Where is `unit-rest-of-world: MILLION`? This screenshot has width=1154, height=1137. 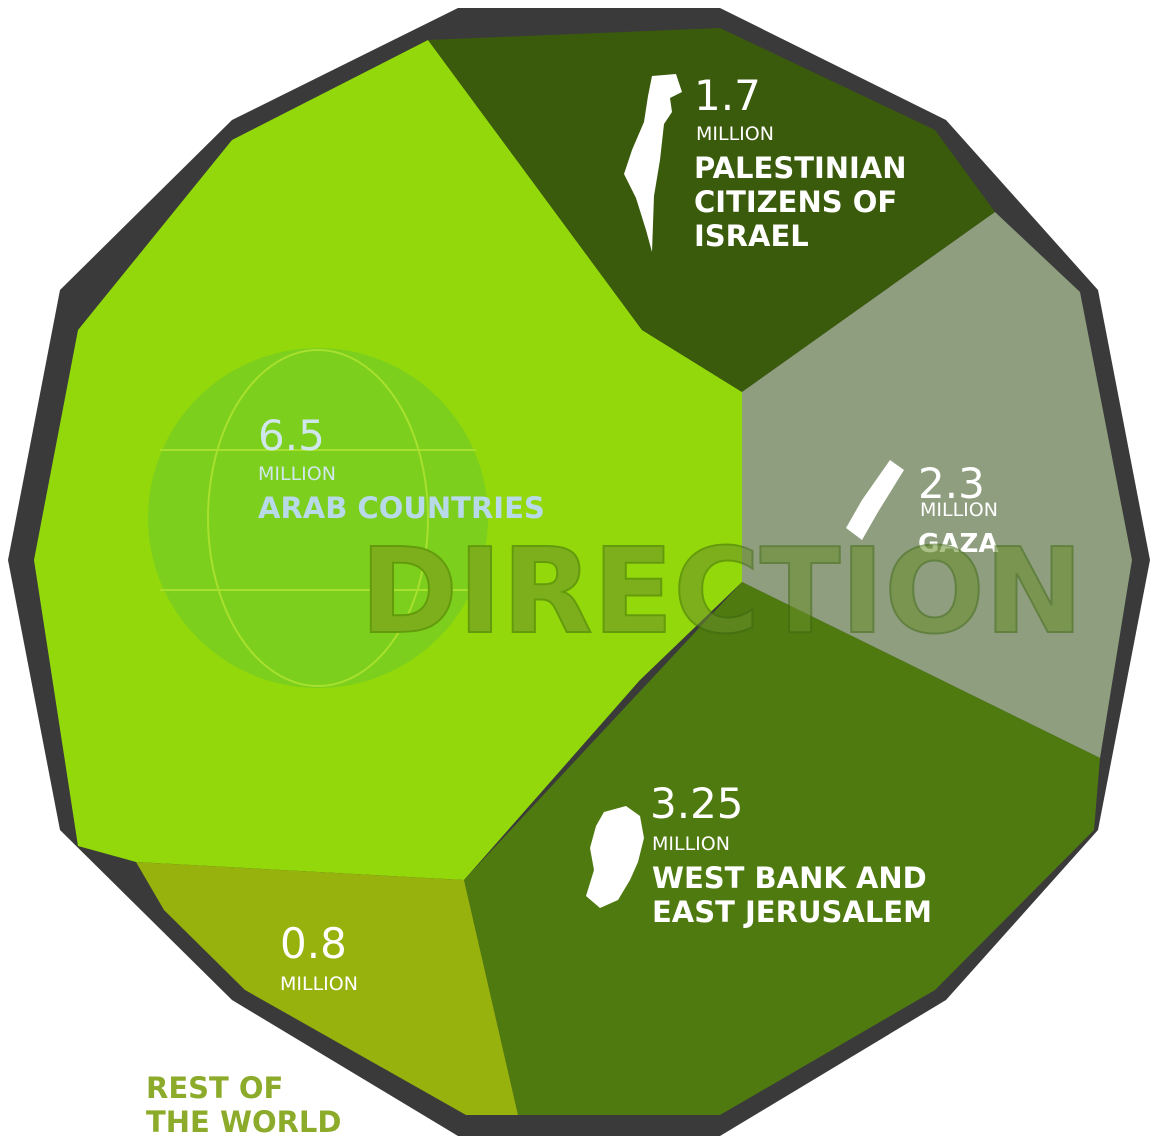
unit-rest-of-world: MILLION is located at coordinates (319, 984).